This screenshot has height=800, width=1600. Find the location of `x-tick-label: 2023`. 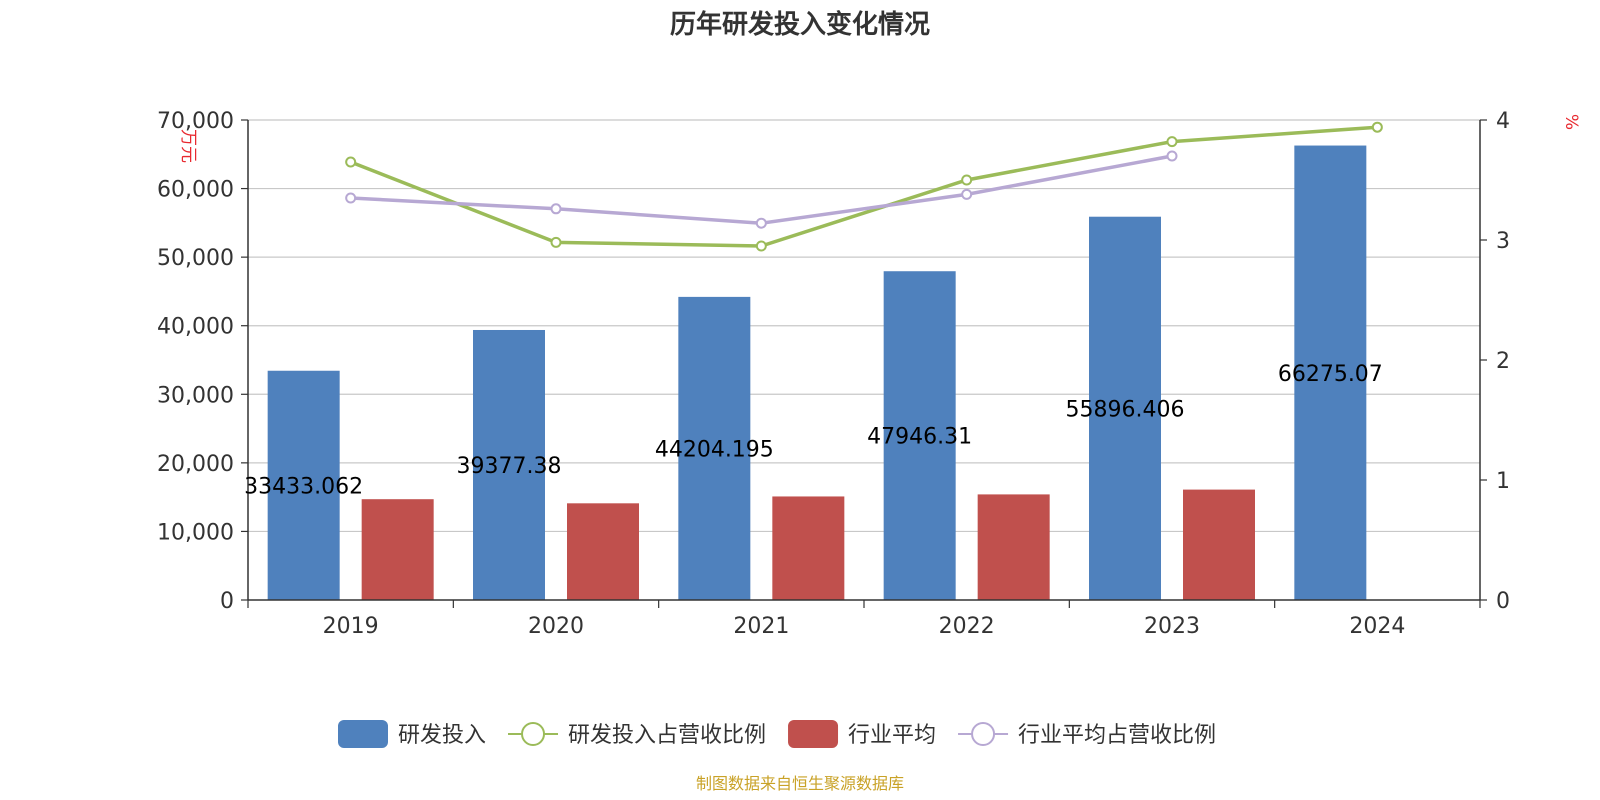

x-tick-label: 2023 is located at coordinates (1172, 626).